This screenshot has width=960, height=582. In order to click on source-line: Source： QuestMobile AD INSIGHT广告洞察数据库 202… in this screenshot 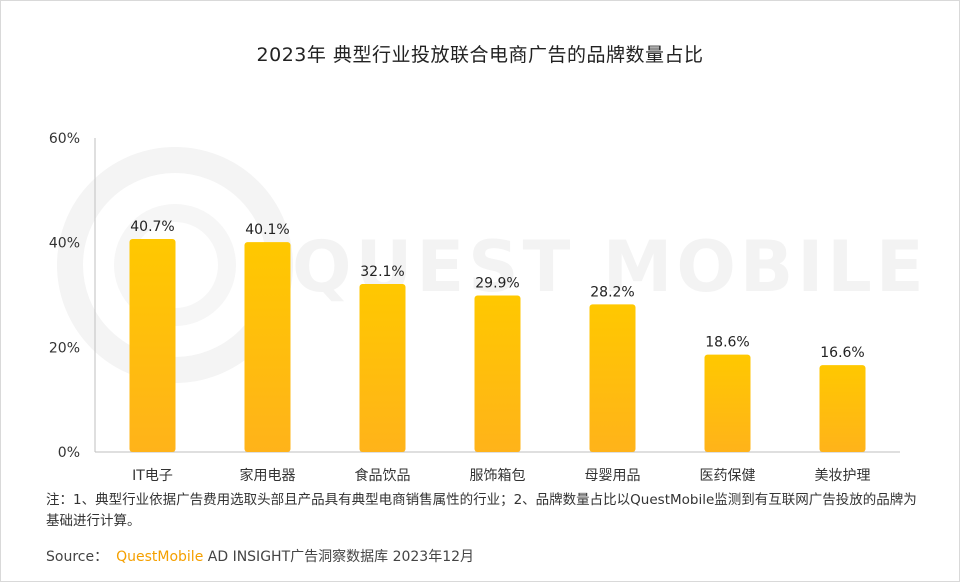, I will do `click(260, 556)`.